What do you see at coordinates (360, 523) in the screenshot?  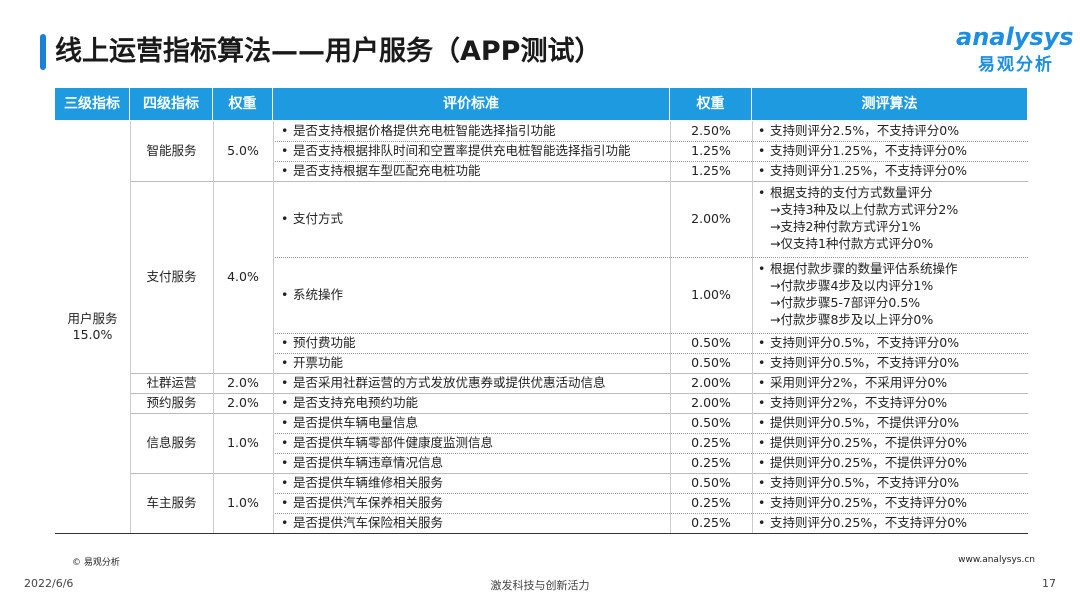 I see `criterion: 是否提供汽车保险相关服务` at bounding box center [360, 523].